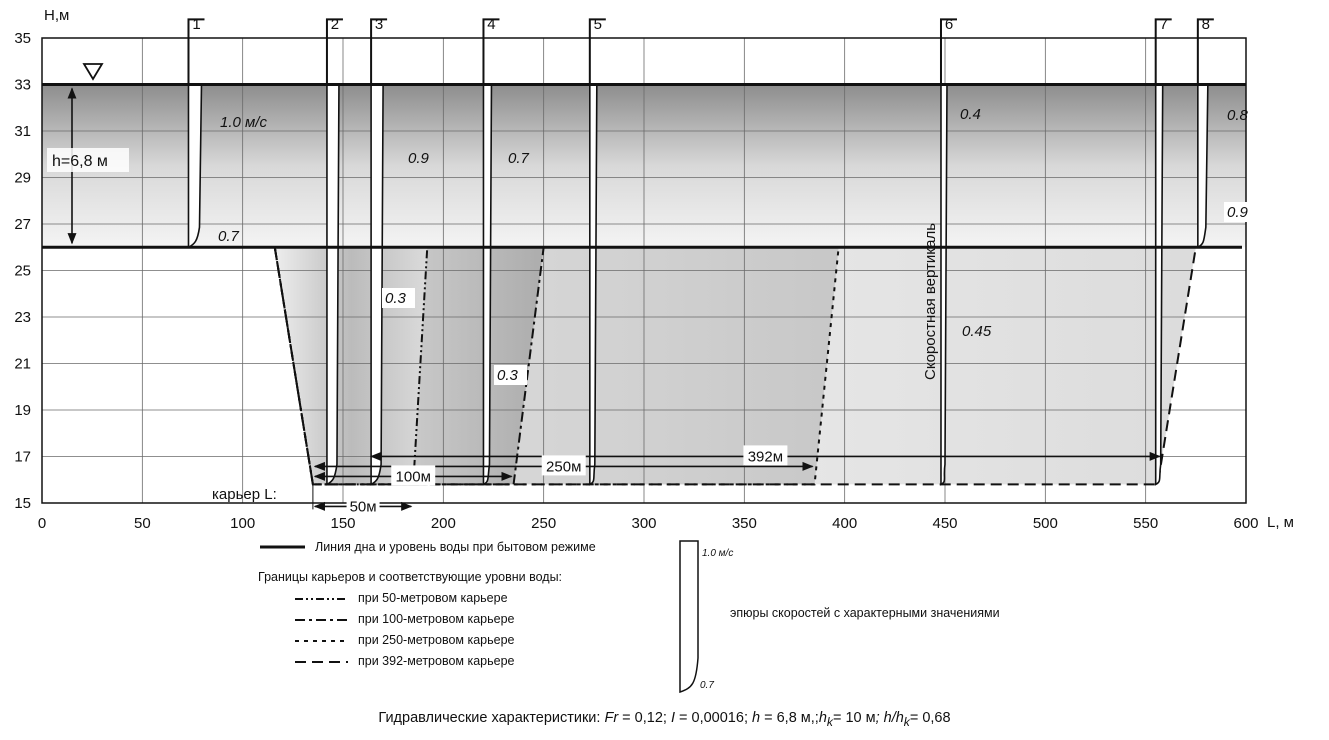 This screenshot has height=740, width=1329. Describe the element at coordinates (22, 85) in the screenshot. I see `y-tick-label: 33` at that location.